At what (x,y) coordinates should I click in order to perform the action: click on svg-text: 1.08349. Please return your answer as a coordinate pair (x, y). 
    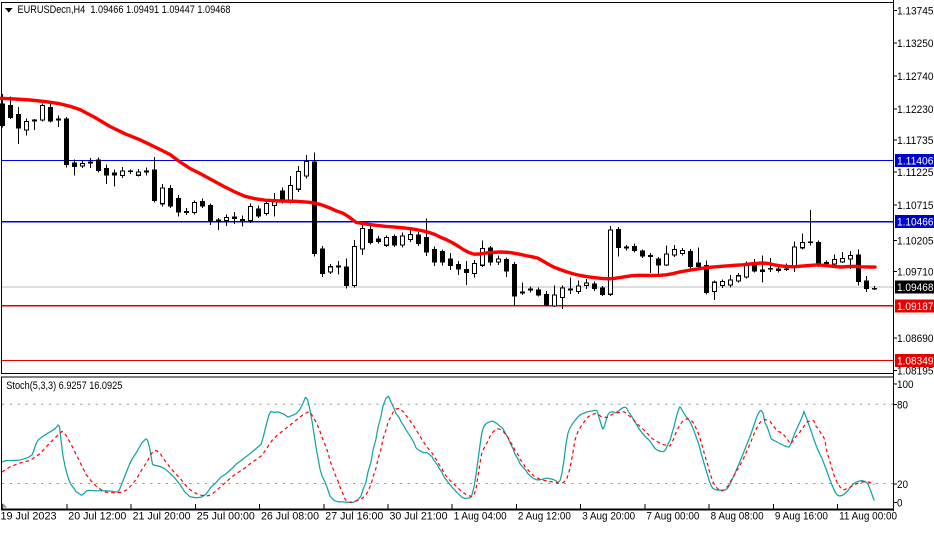
    Looking at the image, I should click on (915, 361).